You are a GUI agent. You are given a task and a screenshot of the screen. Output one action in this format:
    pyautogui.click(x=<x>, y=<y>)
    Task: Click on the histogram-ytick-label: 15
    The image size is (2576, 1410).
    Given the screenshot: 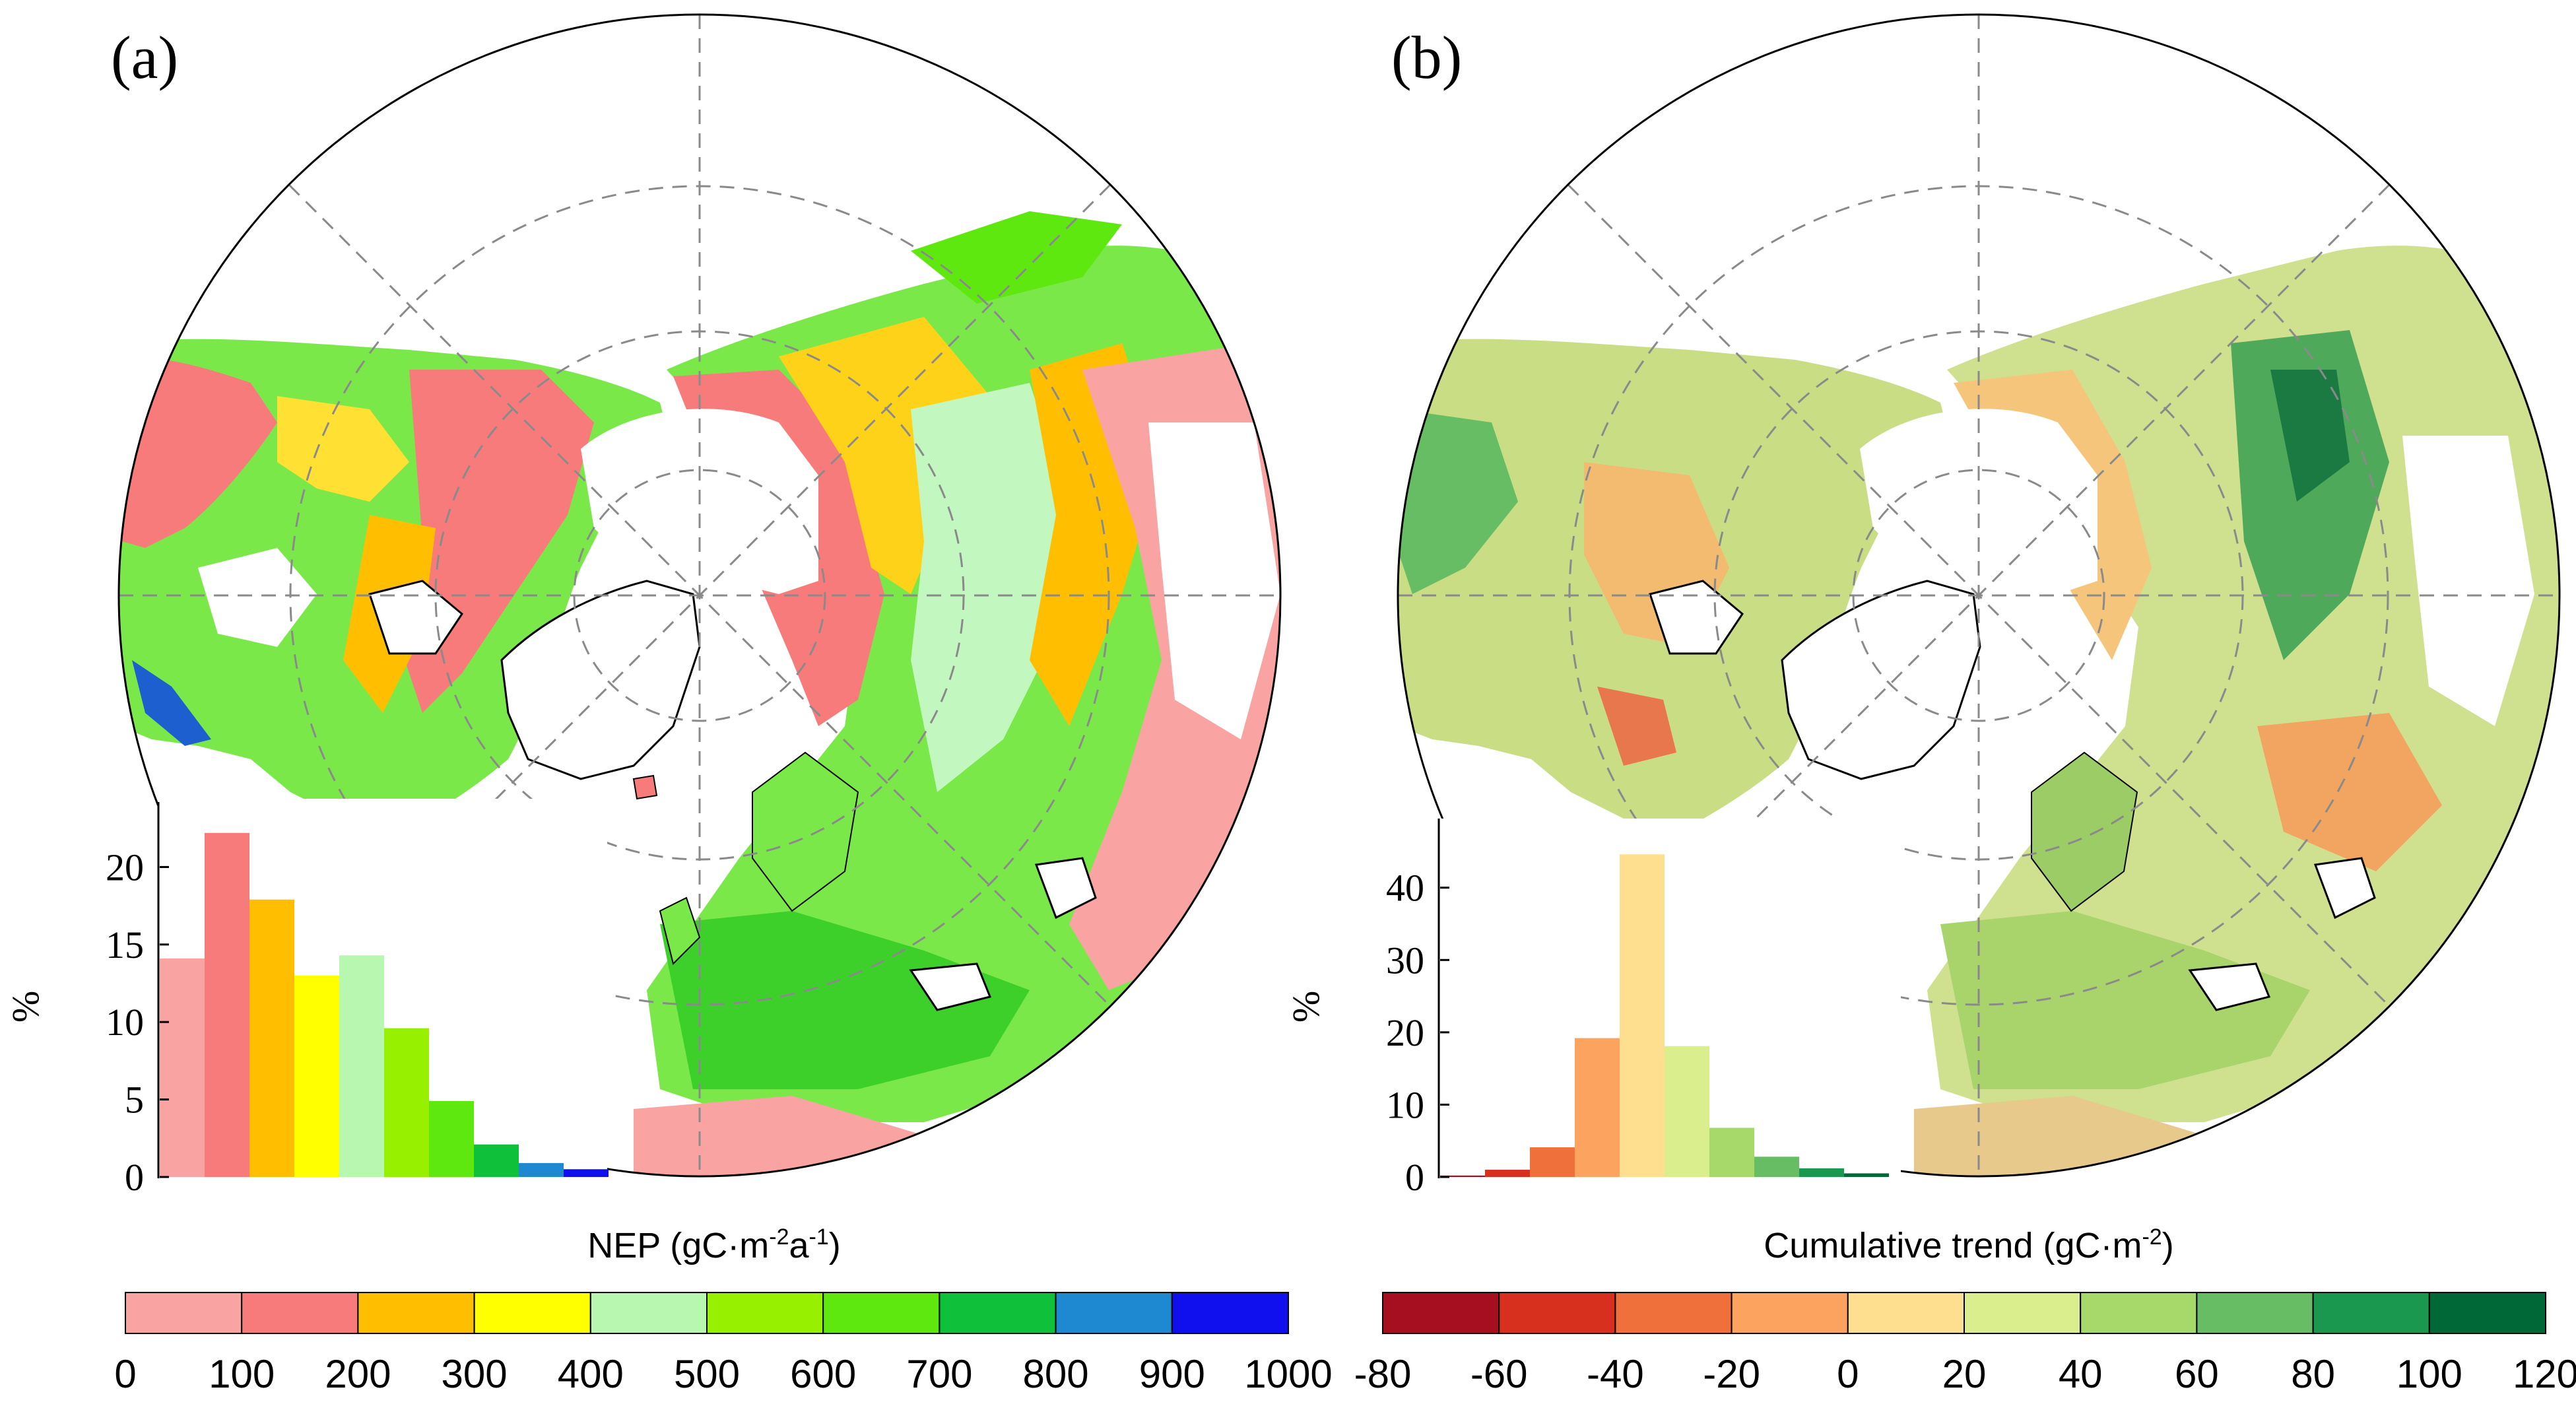 What is the action you would take?
    pyautogui.click(x=125, y=944)
    